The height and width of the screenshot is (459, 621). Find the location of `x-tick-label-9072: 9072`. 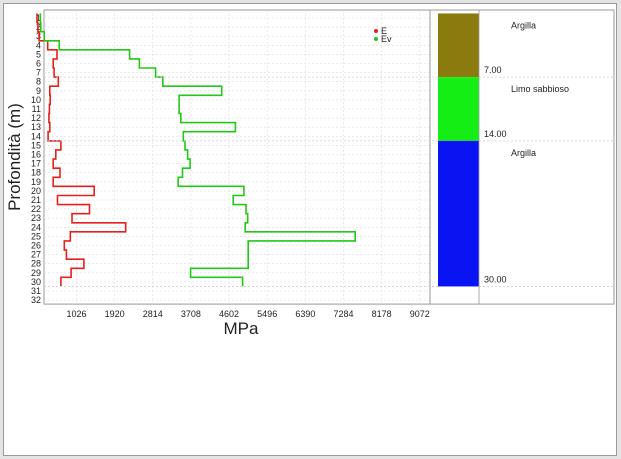

x-tick-label-9072: 9072 is located at coordinates (420, 314).